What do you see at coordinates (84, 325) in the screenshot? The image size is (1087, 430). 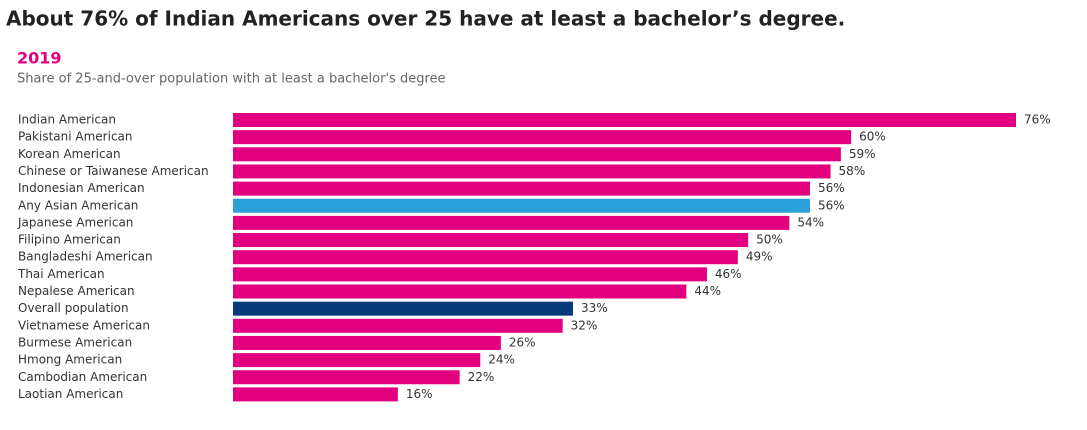 I see `category-label: Vietnamese American` at bounding box center [84, 325].